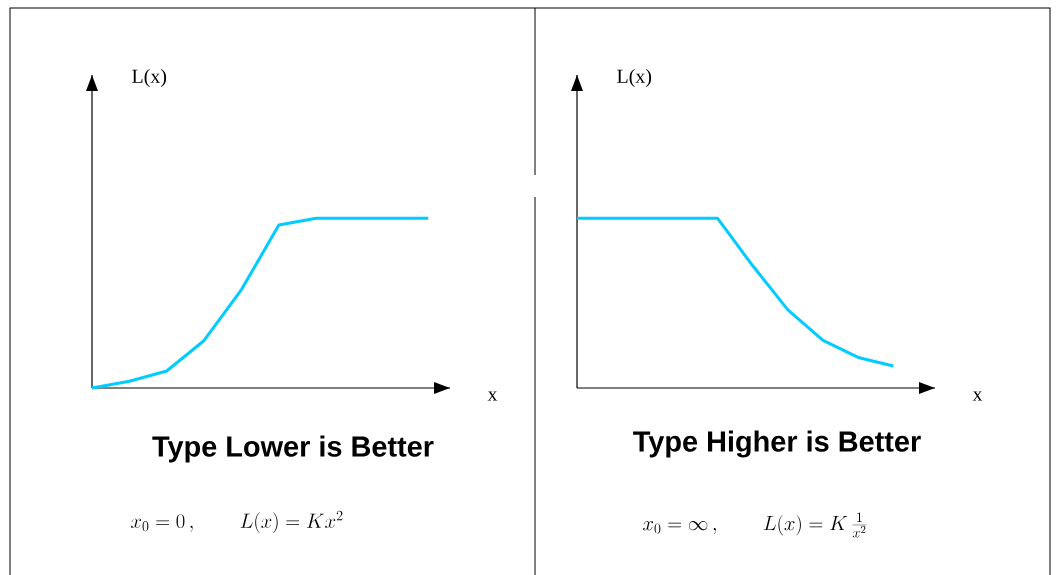 The width and height of the screenshot is (1057, 575). Describe the element at coordinates (777, 444) in the screenshot. I see `text: Type Higher is Better` at that location.